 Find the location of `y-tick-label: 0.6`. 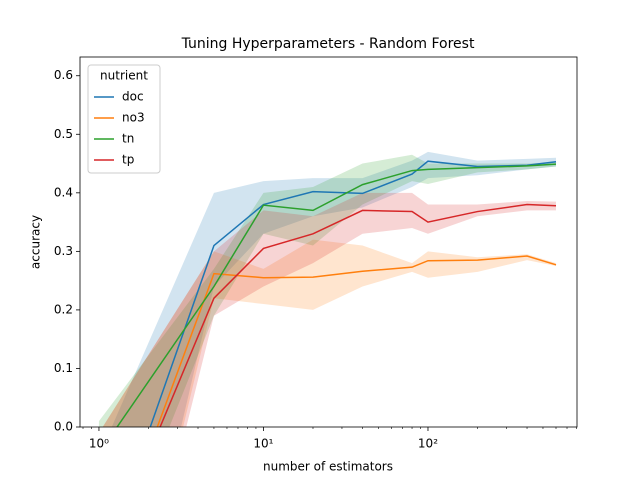

y-tick-label: 0.6 is located at coordinates (63, 75).